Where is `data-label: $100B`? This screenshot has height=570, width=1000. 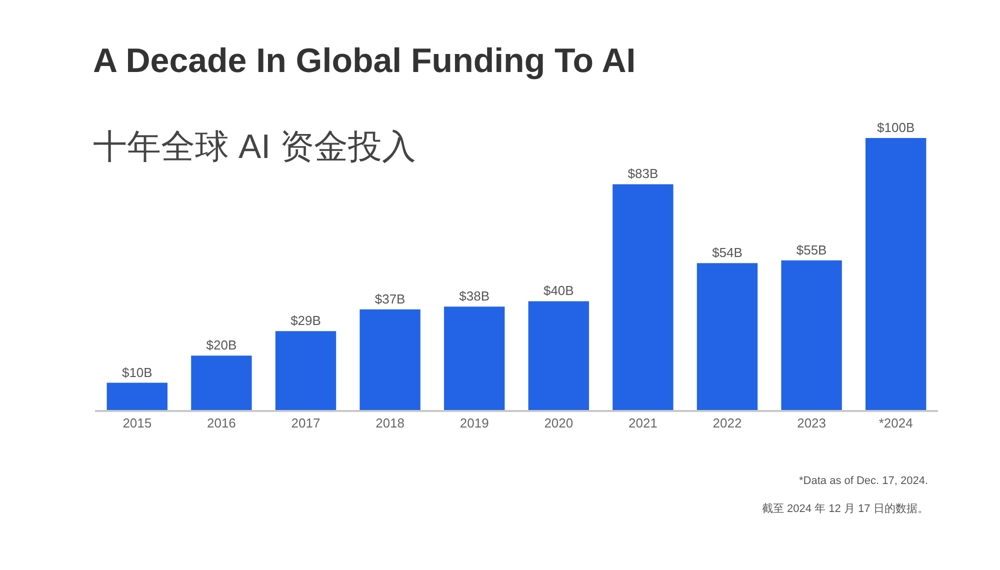 data-label: $100B is located at coordinates (896, 127).